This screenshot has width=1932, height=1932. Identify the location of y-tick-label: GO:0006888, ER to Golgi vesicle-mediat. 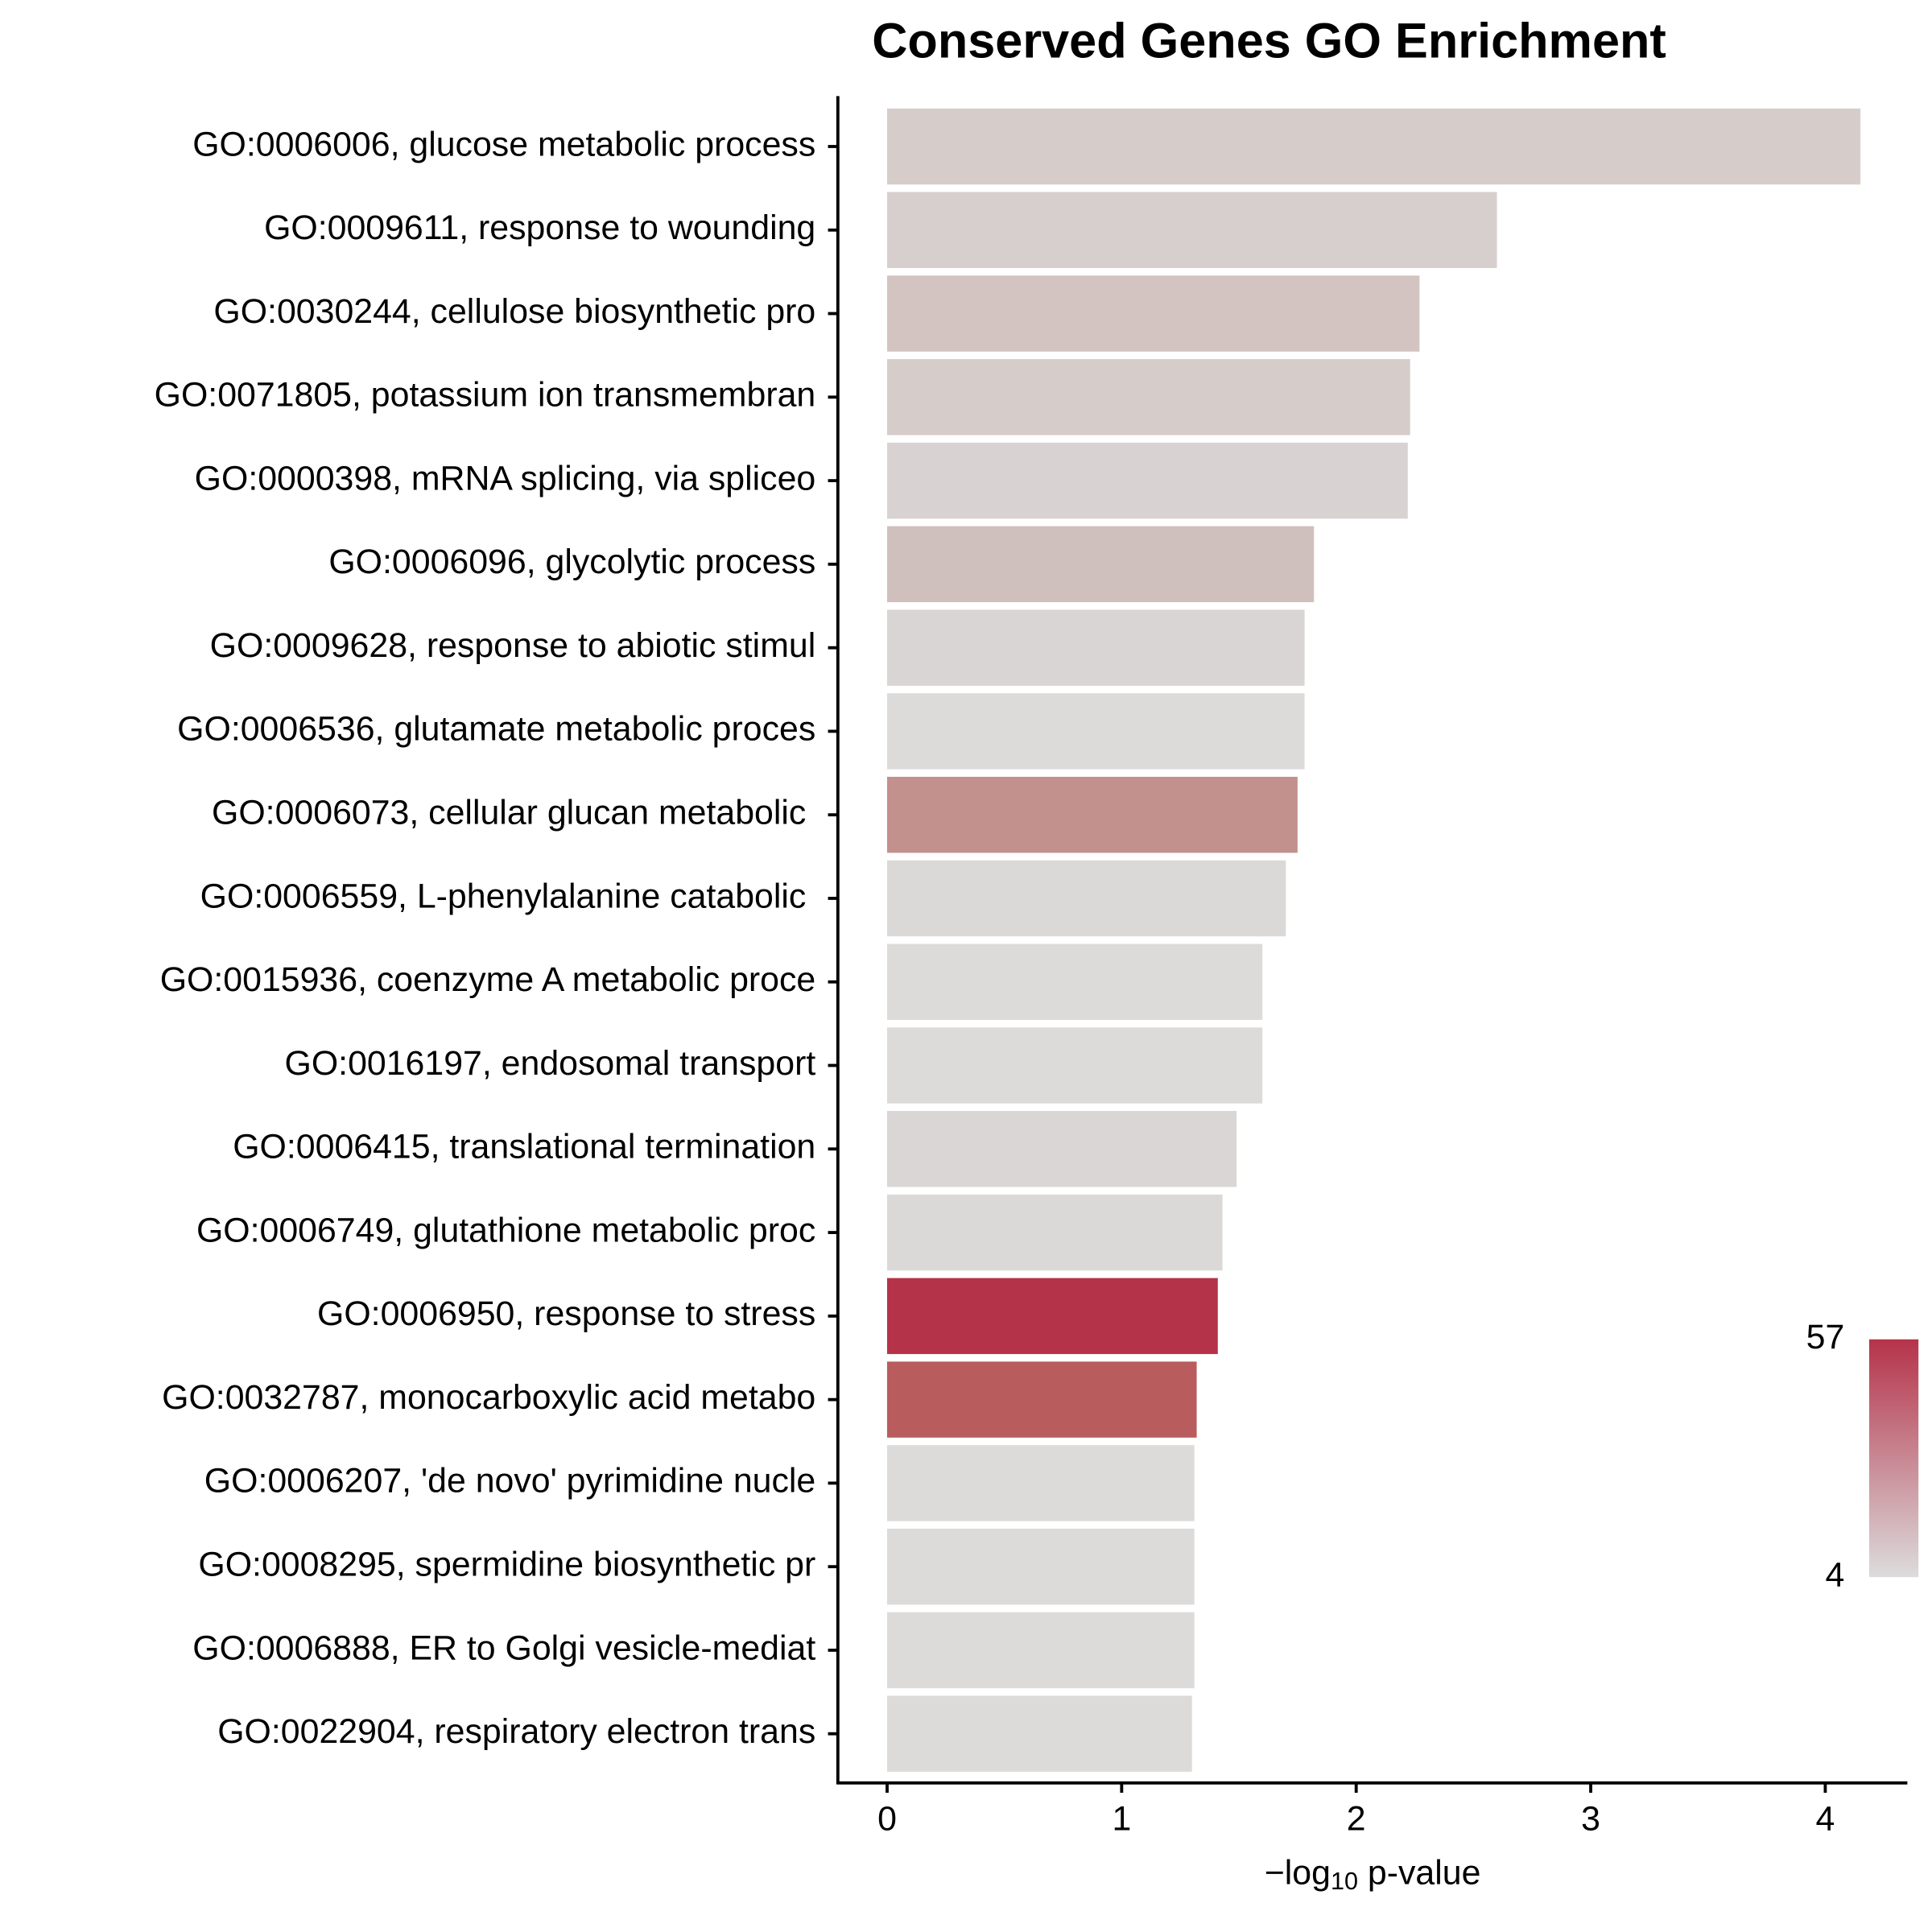
(504, 1648).